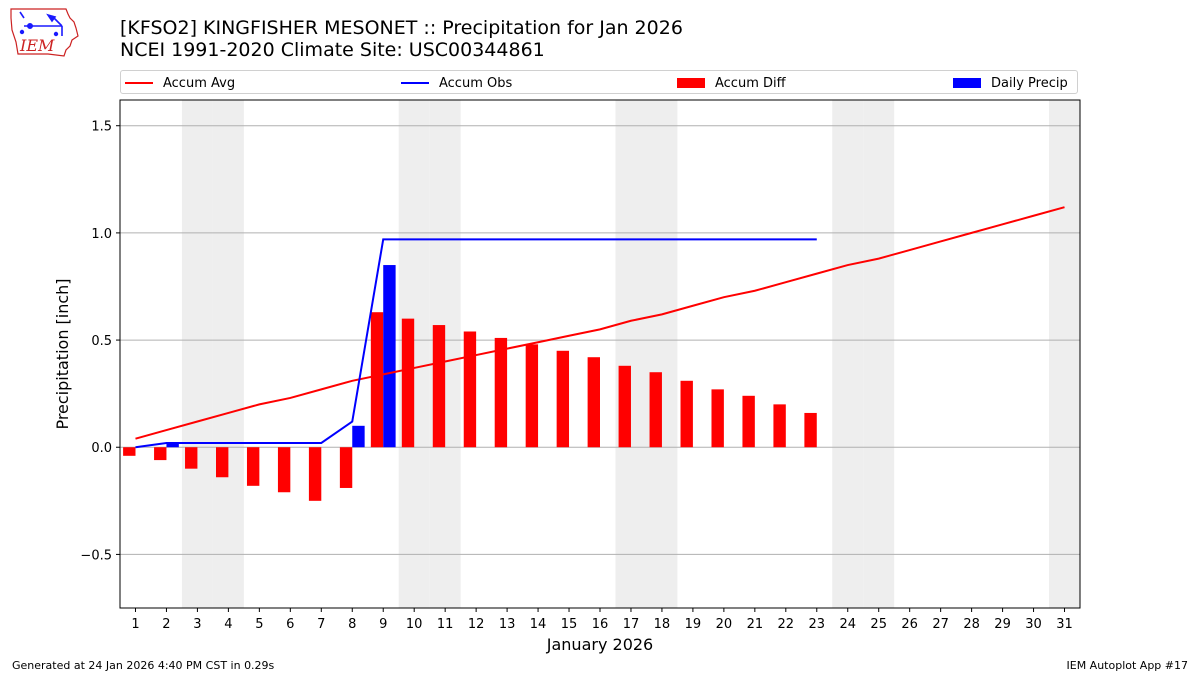 This screenshot has height=675, width=1200. I want to click on iowa-outline-icon, so click(44, 32).